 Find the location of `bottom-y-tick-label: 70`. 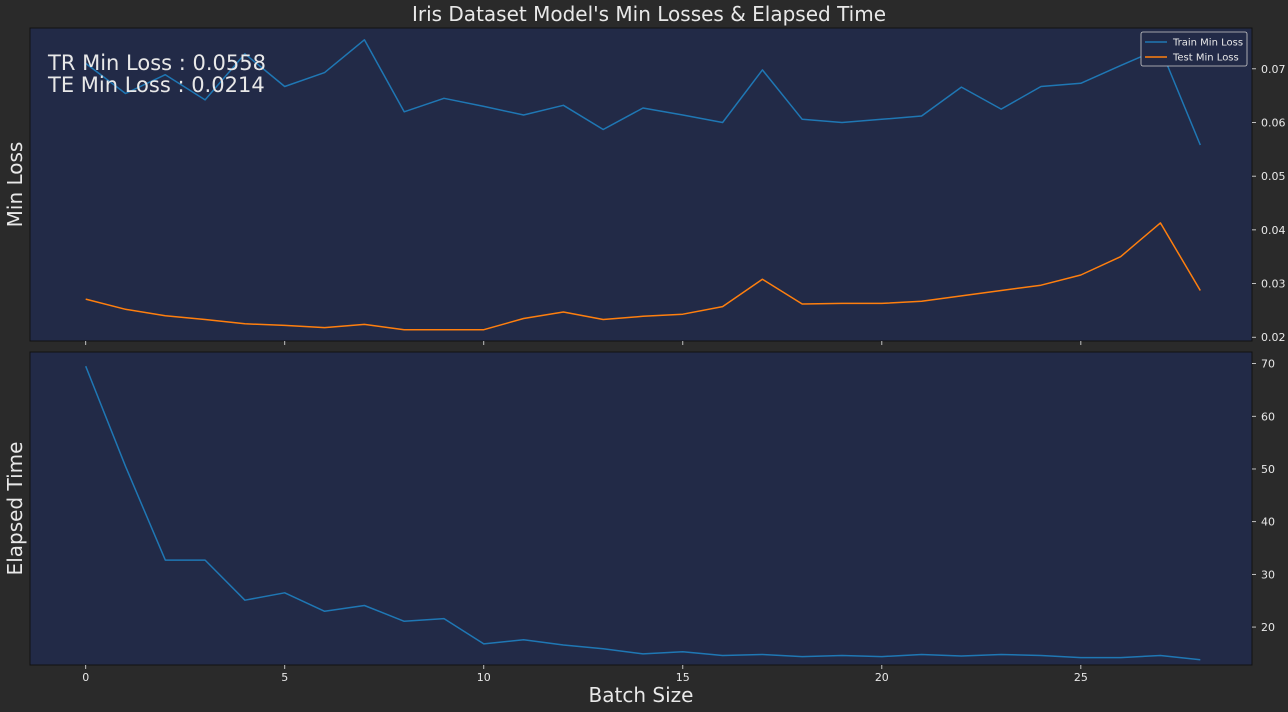

bottom-y-tick-label: 70 is located at coordinates (1268, 364).